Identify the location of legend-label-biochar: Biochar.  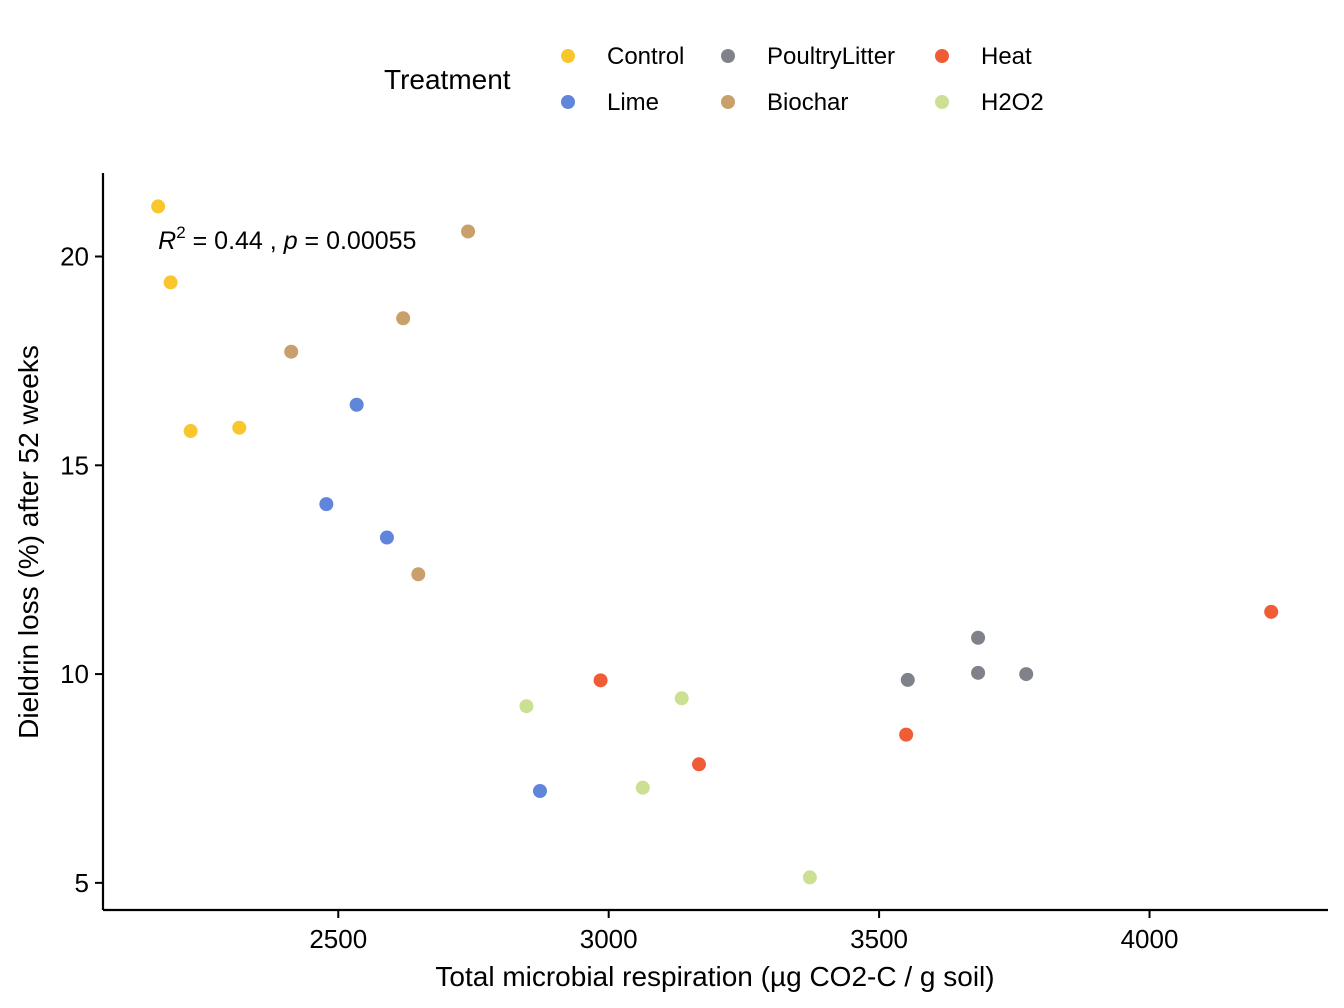
(807, 102).